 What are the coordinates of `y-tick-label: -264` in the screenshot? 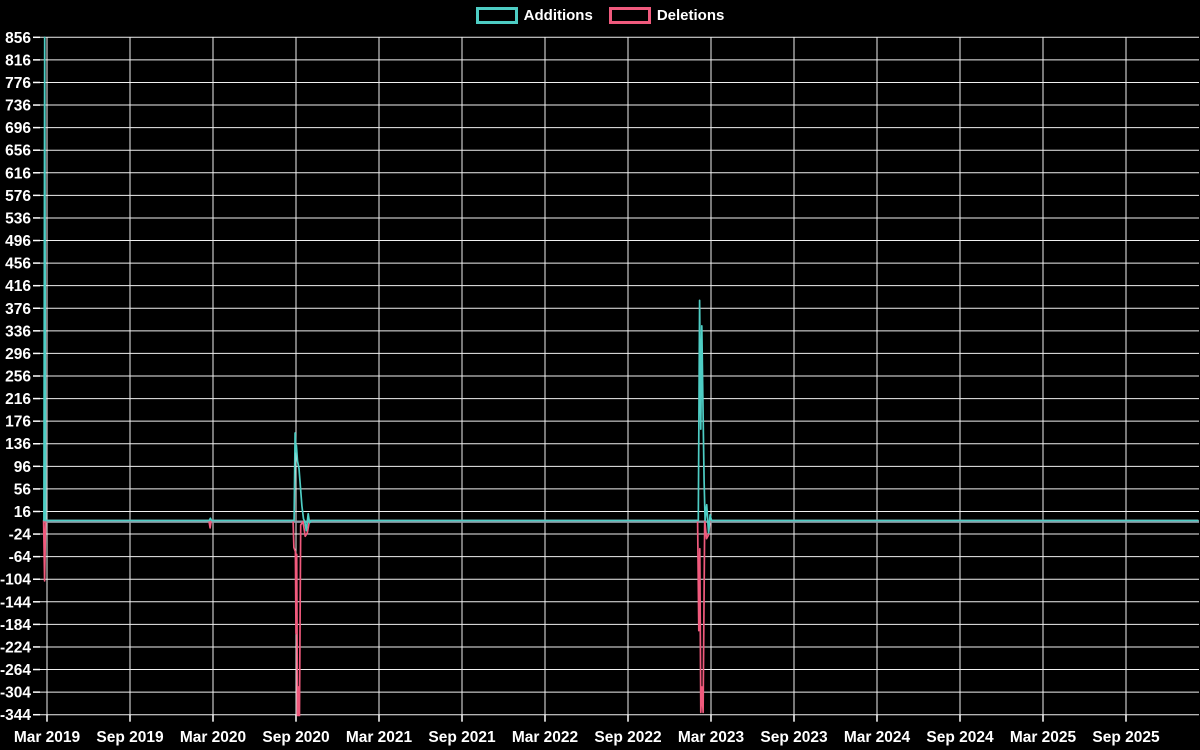 It's located at (15, 670).